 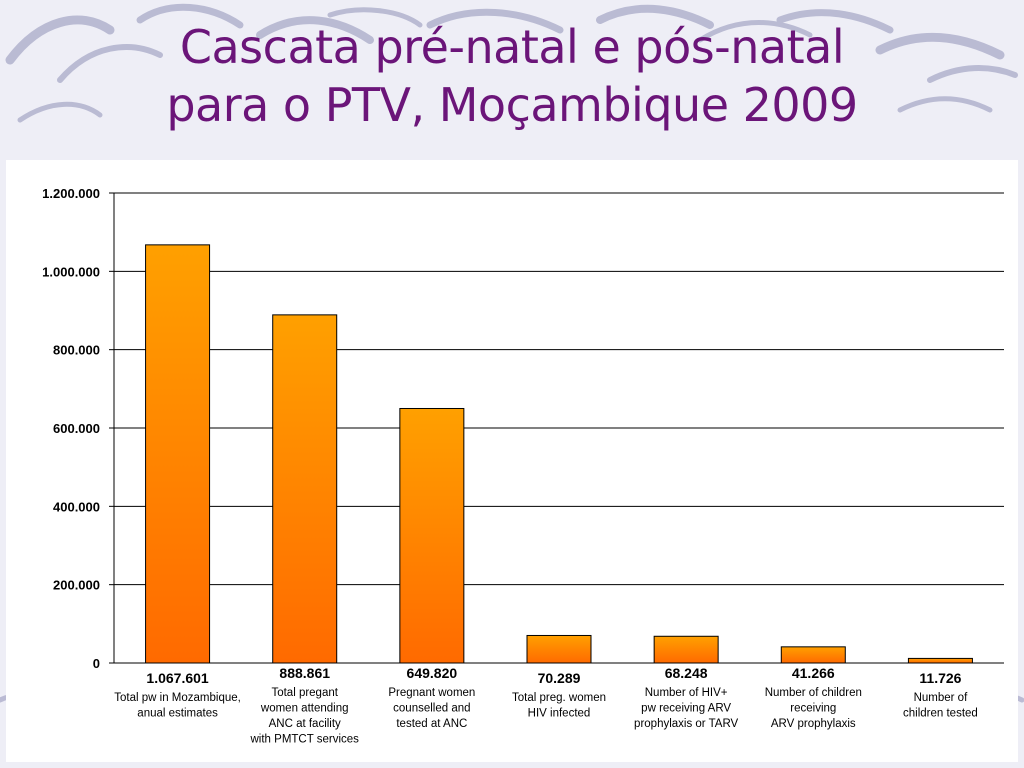 What do you see at coordinates (177, 714) in the screenshot?
I see `category-label: anual estimates` at bounding box center [177, 714].